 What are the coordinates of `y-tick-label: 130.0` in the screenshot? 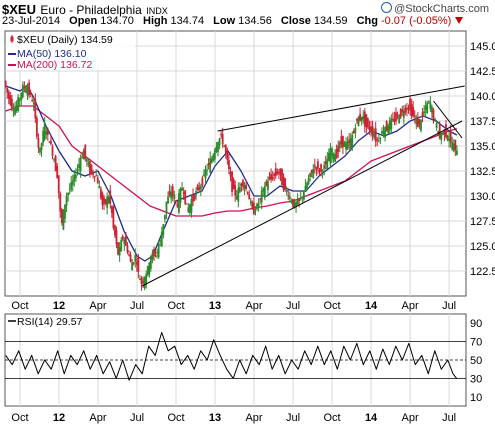 It's located at (482, 197).